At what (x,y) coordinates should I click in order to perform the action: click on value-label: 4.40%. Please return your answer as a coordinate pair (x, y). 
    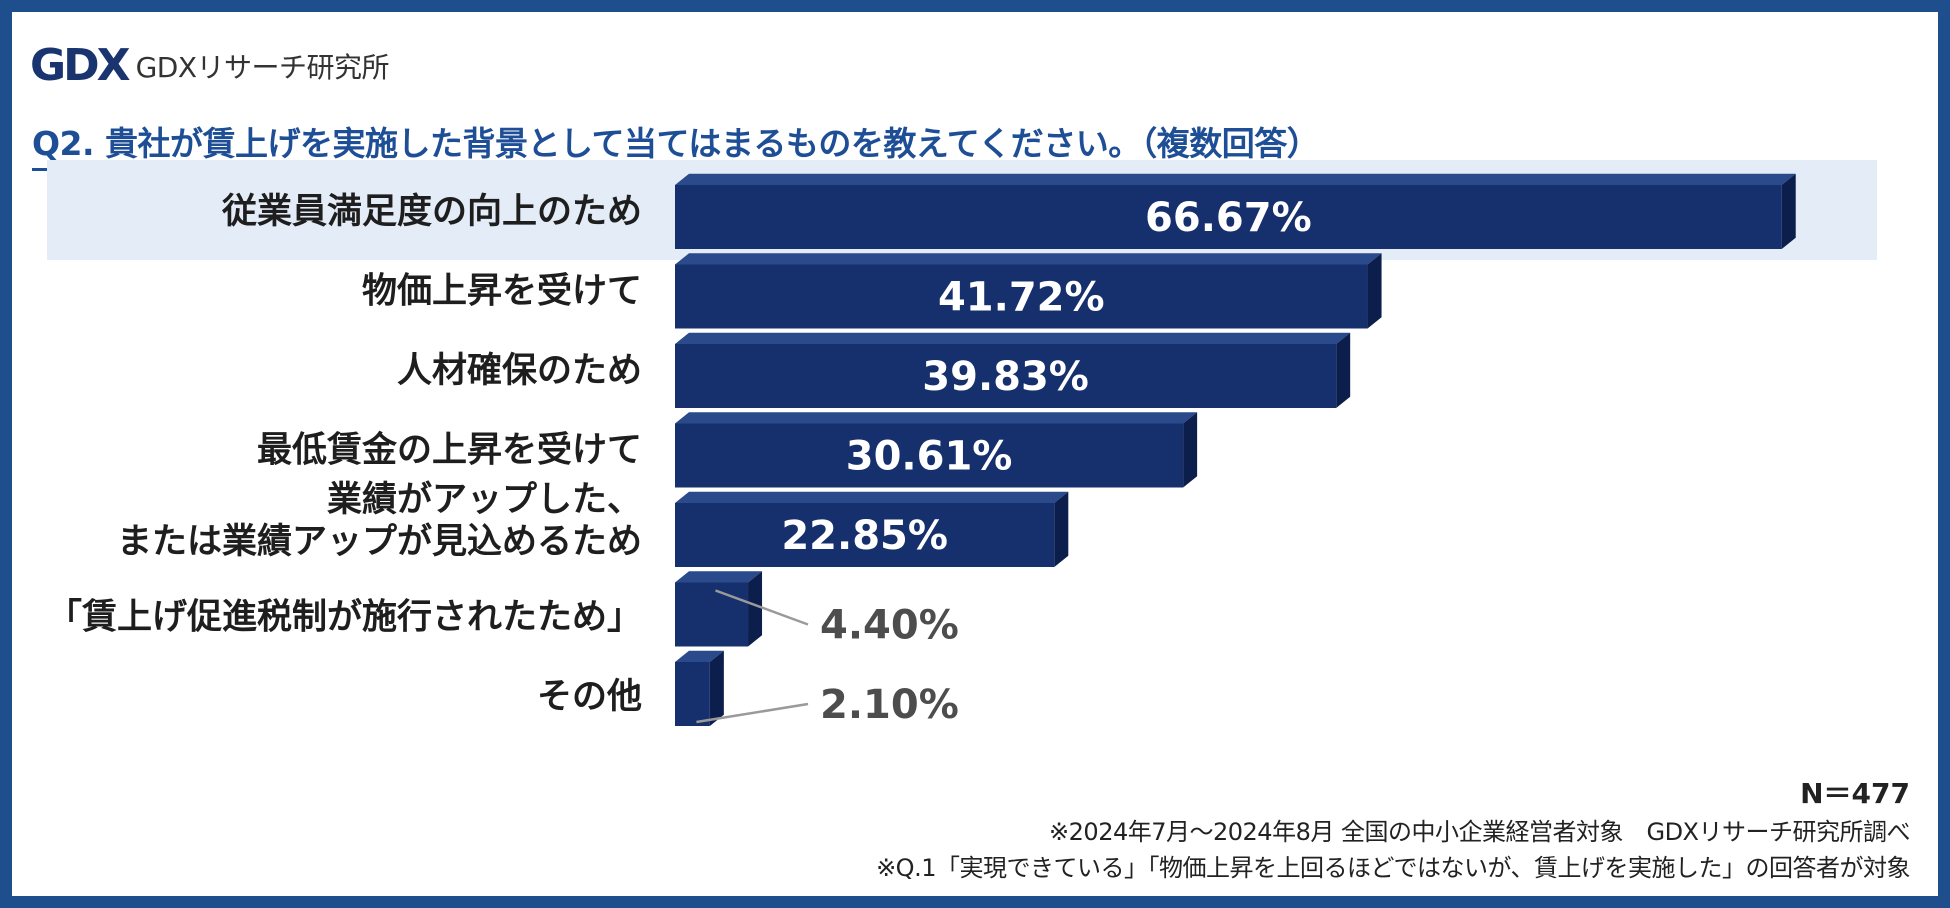
    Looking at the image, I should click on (889, 626).